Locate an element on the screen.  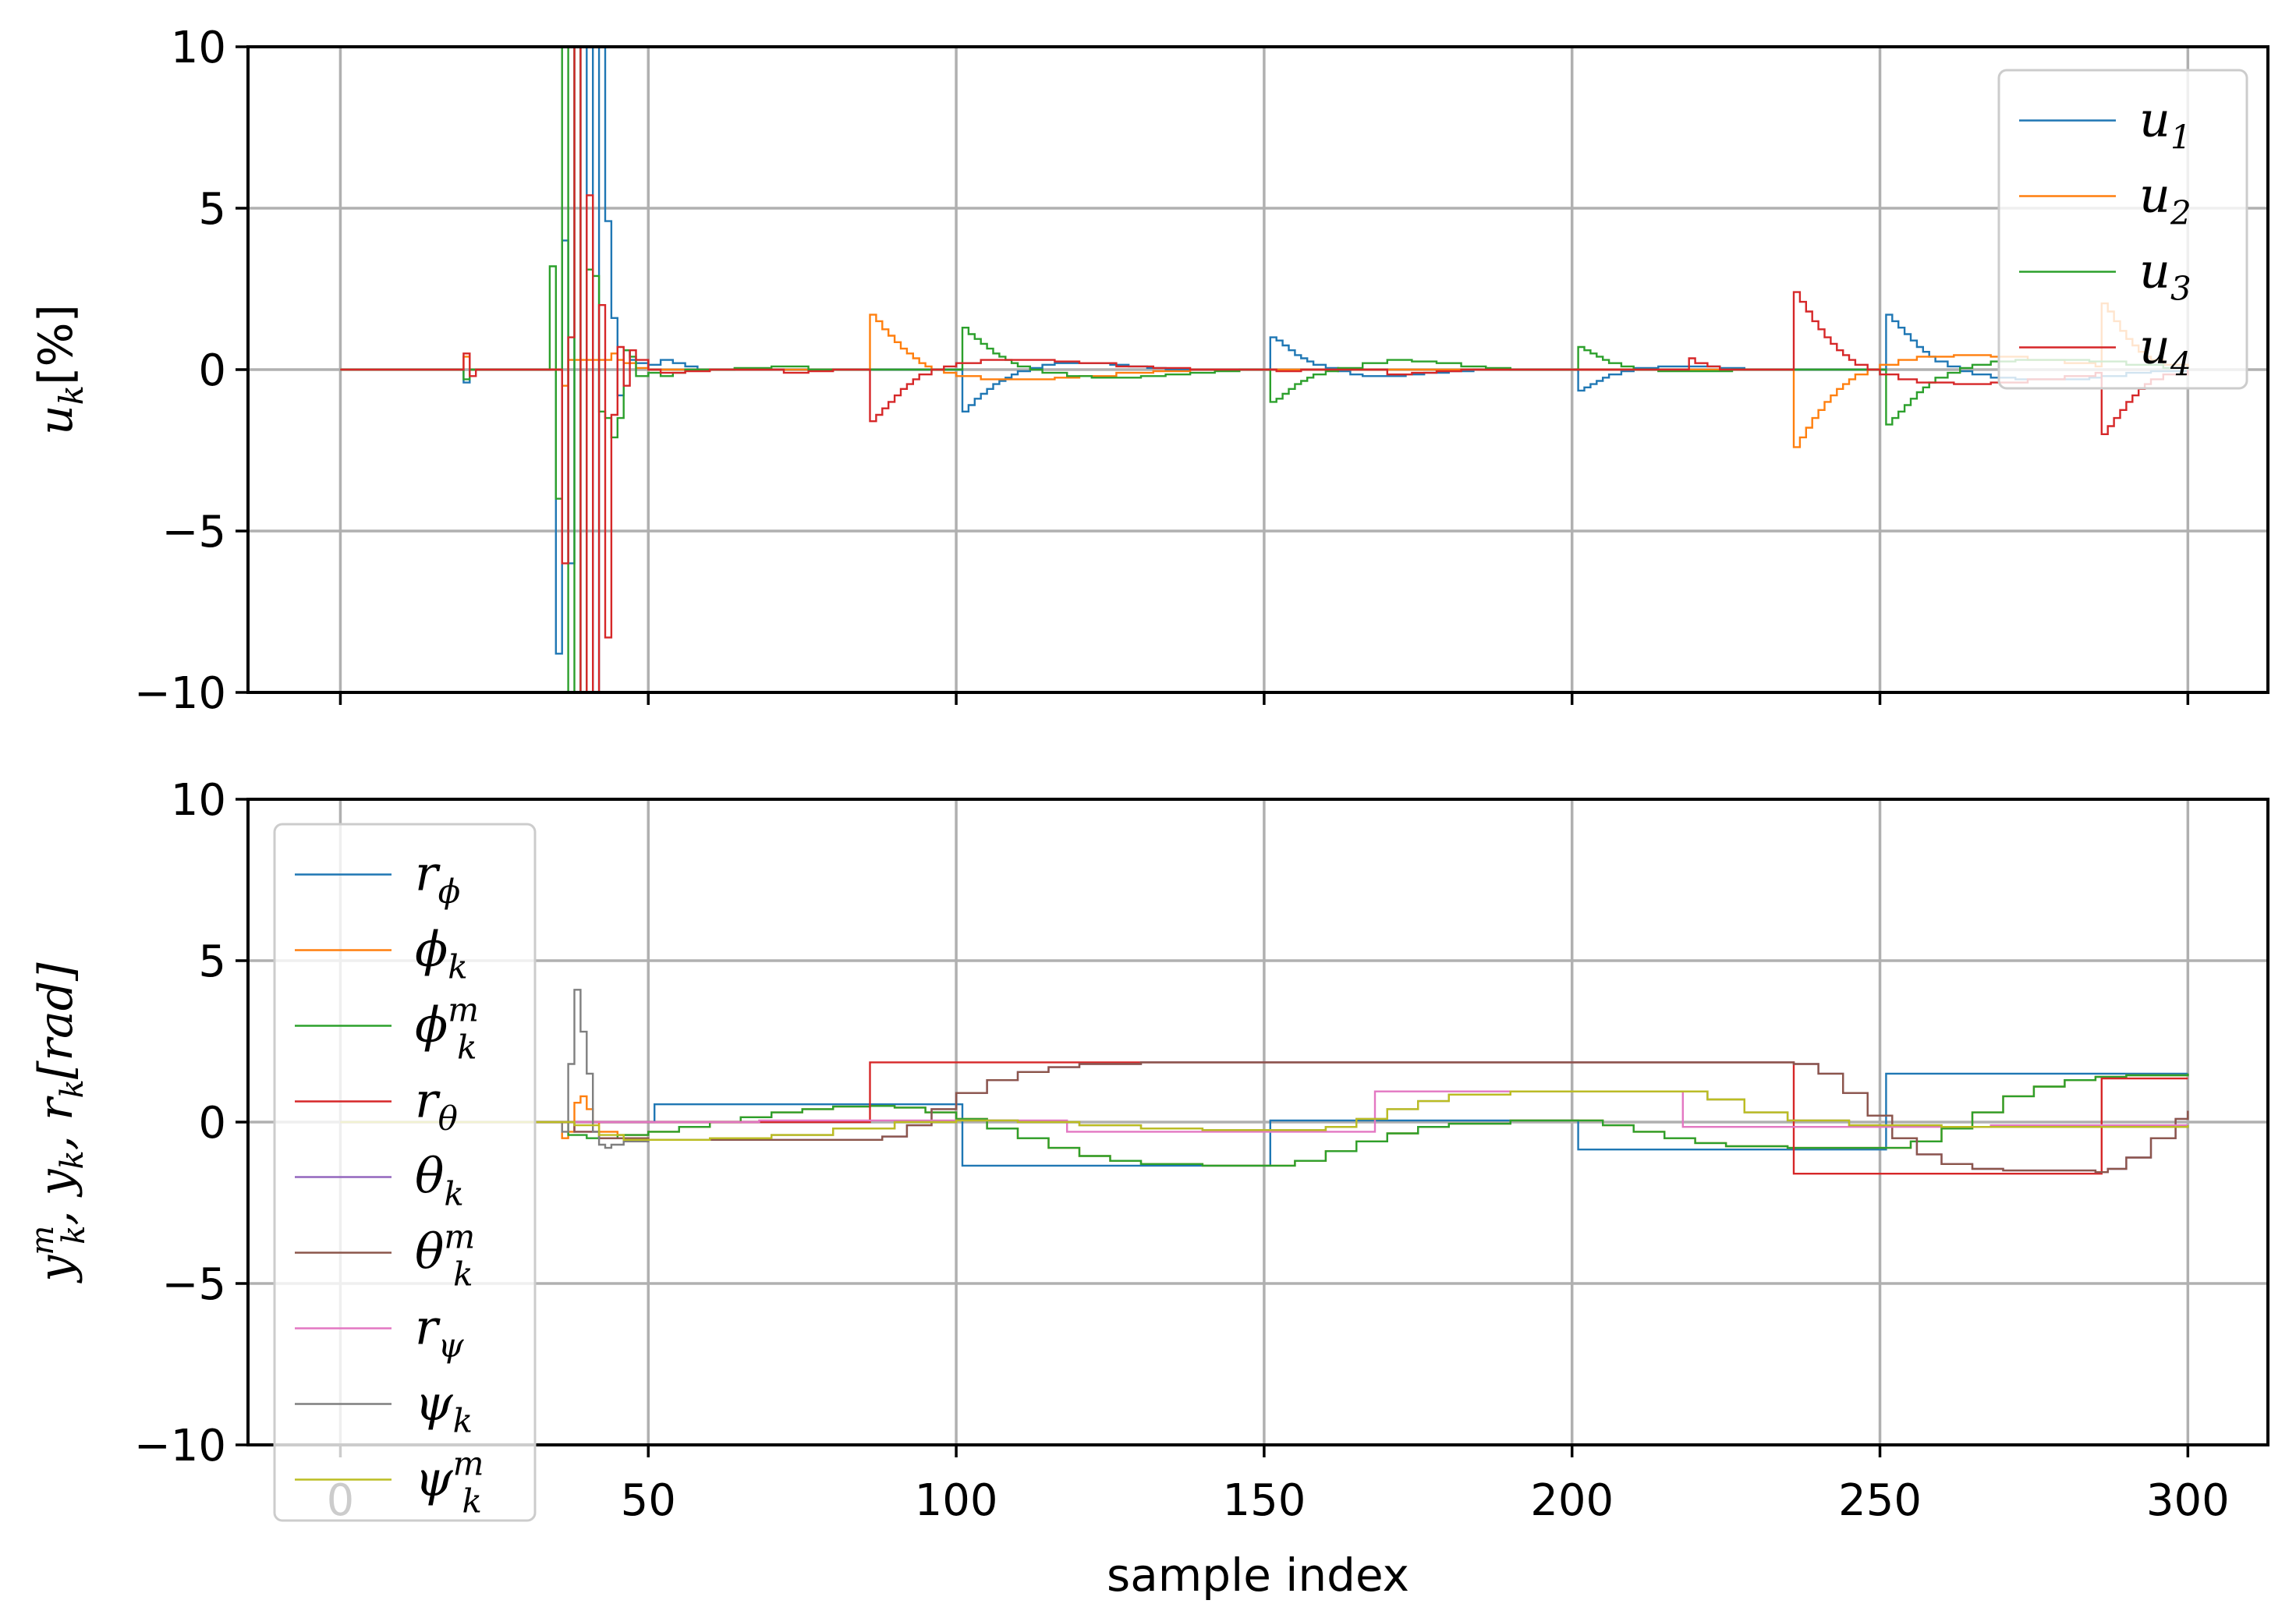
series-group is located at coordinates (1264, 1082).